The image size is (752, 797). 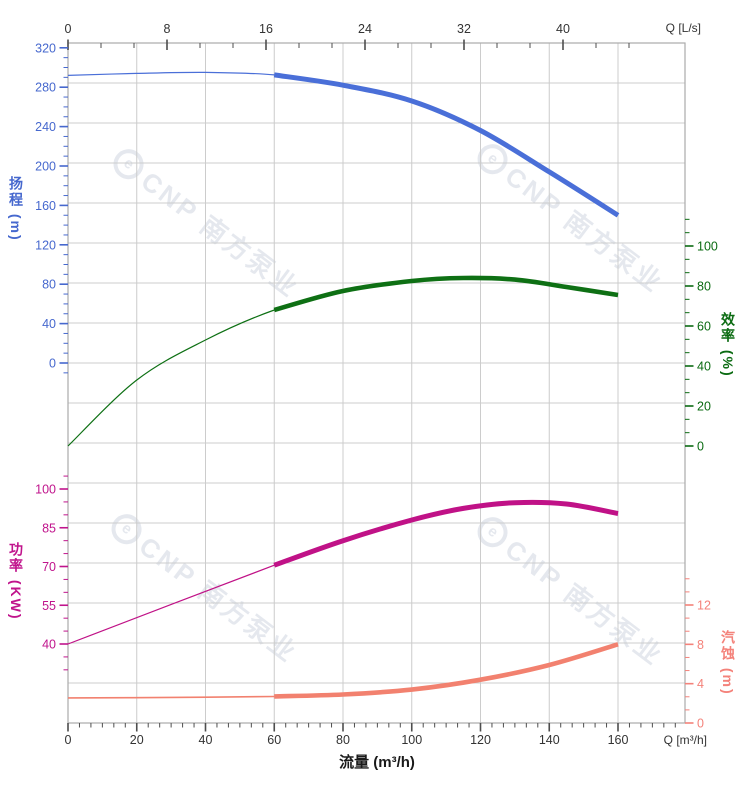 I want to click on x-axis-title: 流量 (m³/h), so click(x=377, y=762).